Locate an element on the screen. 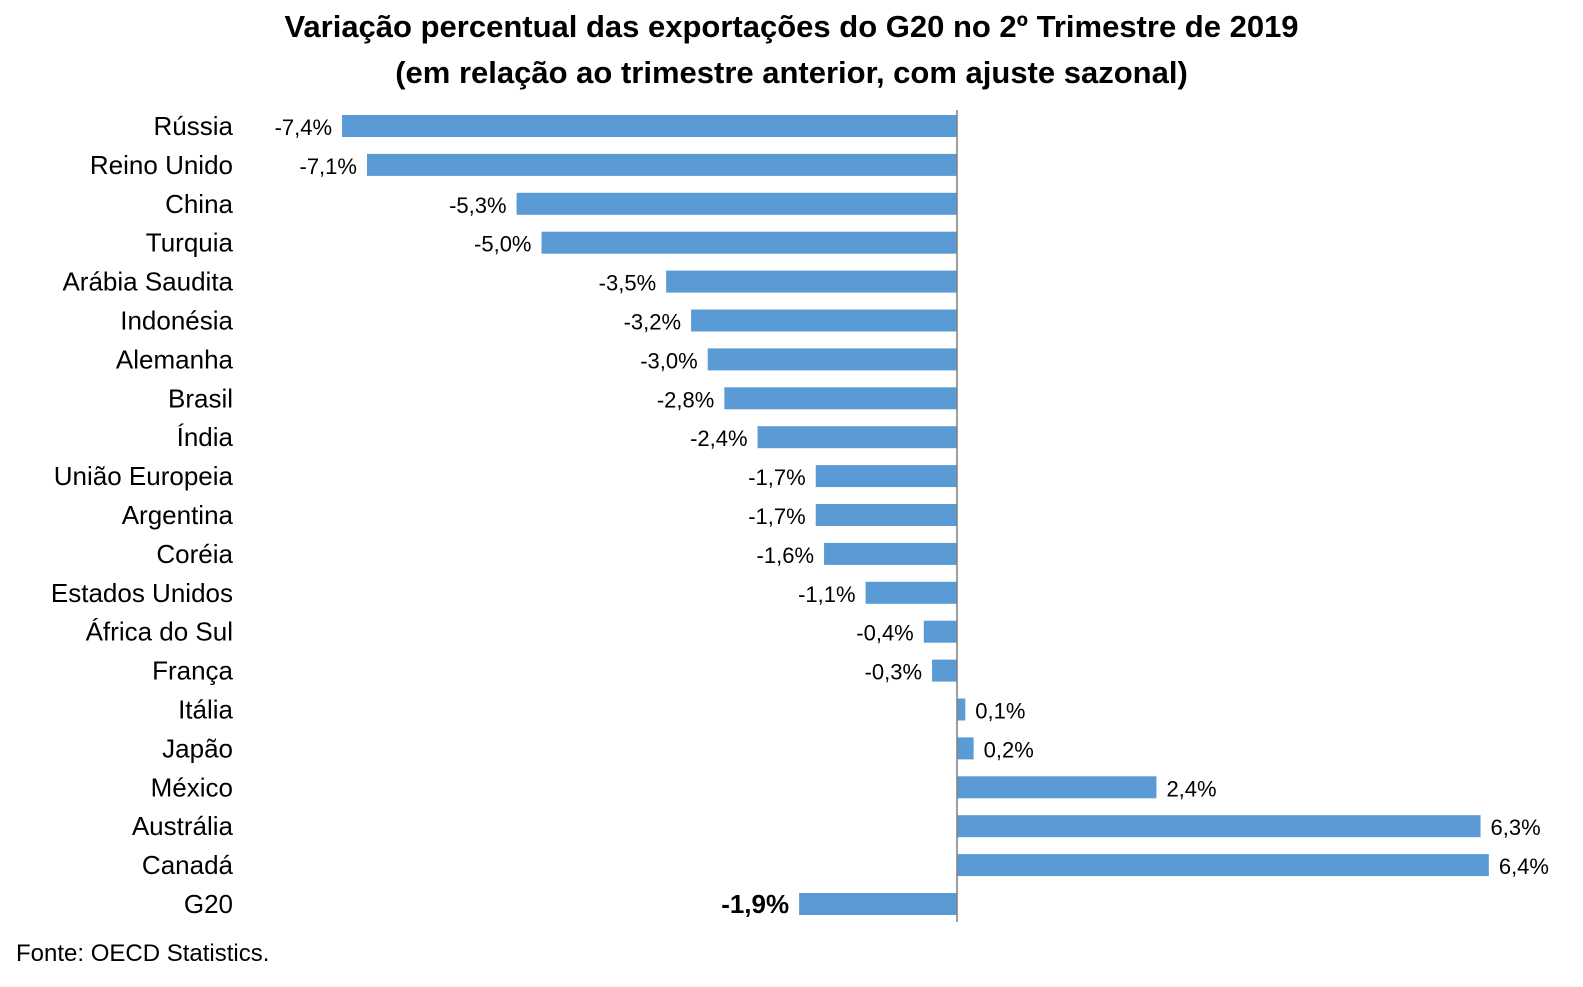 Image resolution: width=1583 pixels, height=987 pixels. category-label: México is located at coordinates (192, 787).